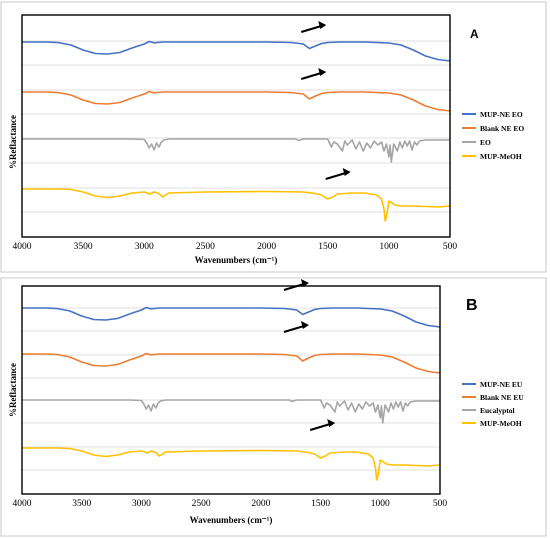 Image resolution: width=550 pixels, height=538 pixels. What do you see at coordinates (497, 410) in the screenshot?
I see `legend-label: Eucalyptol` at bounding box center [497, 410].